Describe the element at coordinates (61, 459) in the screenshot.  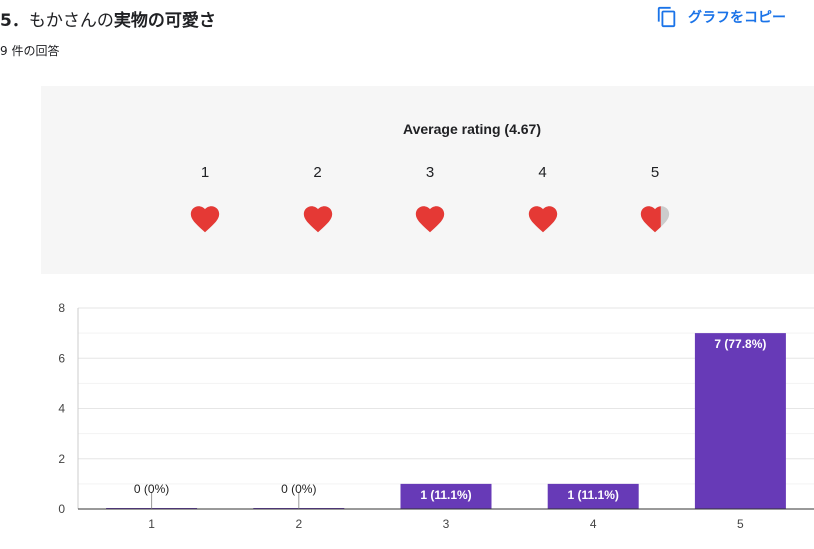
I see `y-tick-label: 2` at that location.